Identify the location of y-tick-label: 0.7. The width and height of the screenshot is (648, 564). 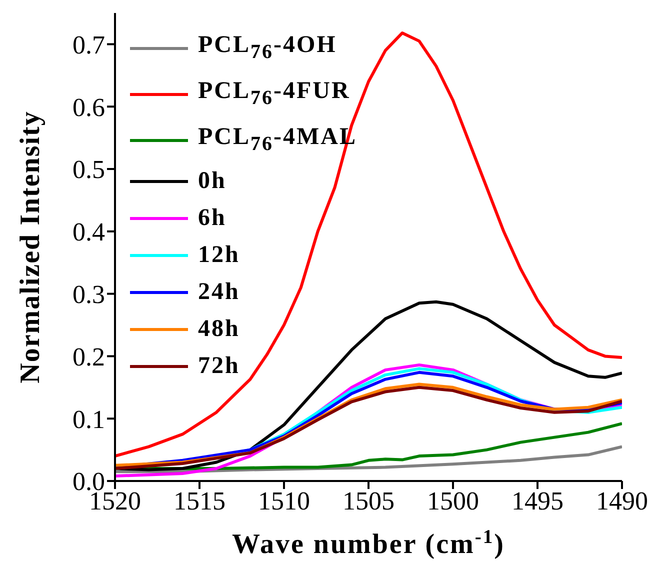
(88, 45).